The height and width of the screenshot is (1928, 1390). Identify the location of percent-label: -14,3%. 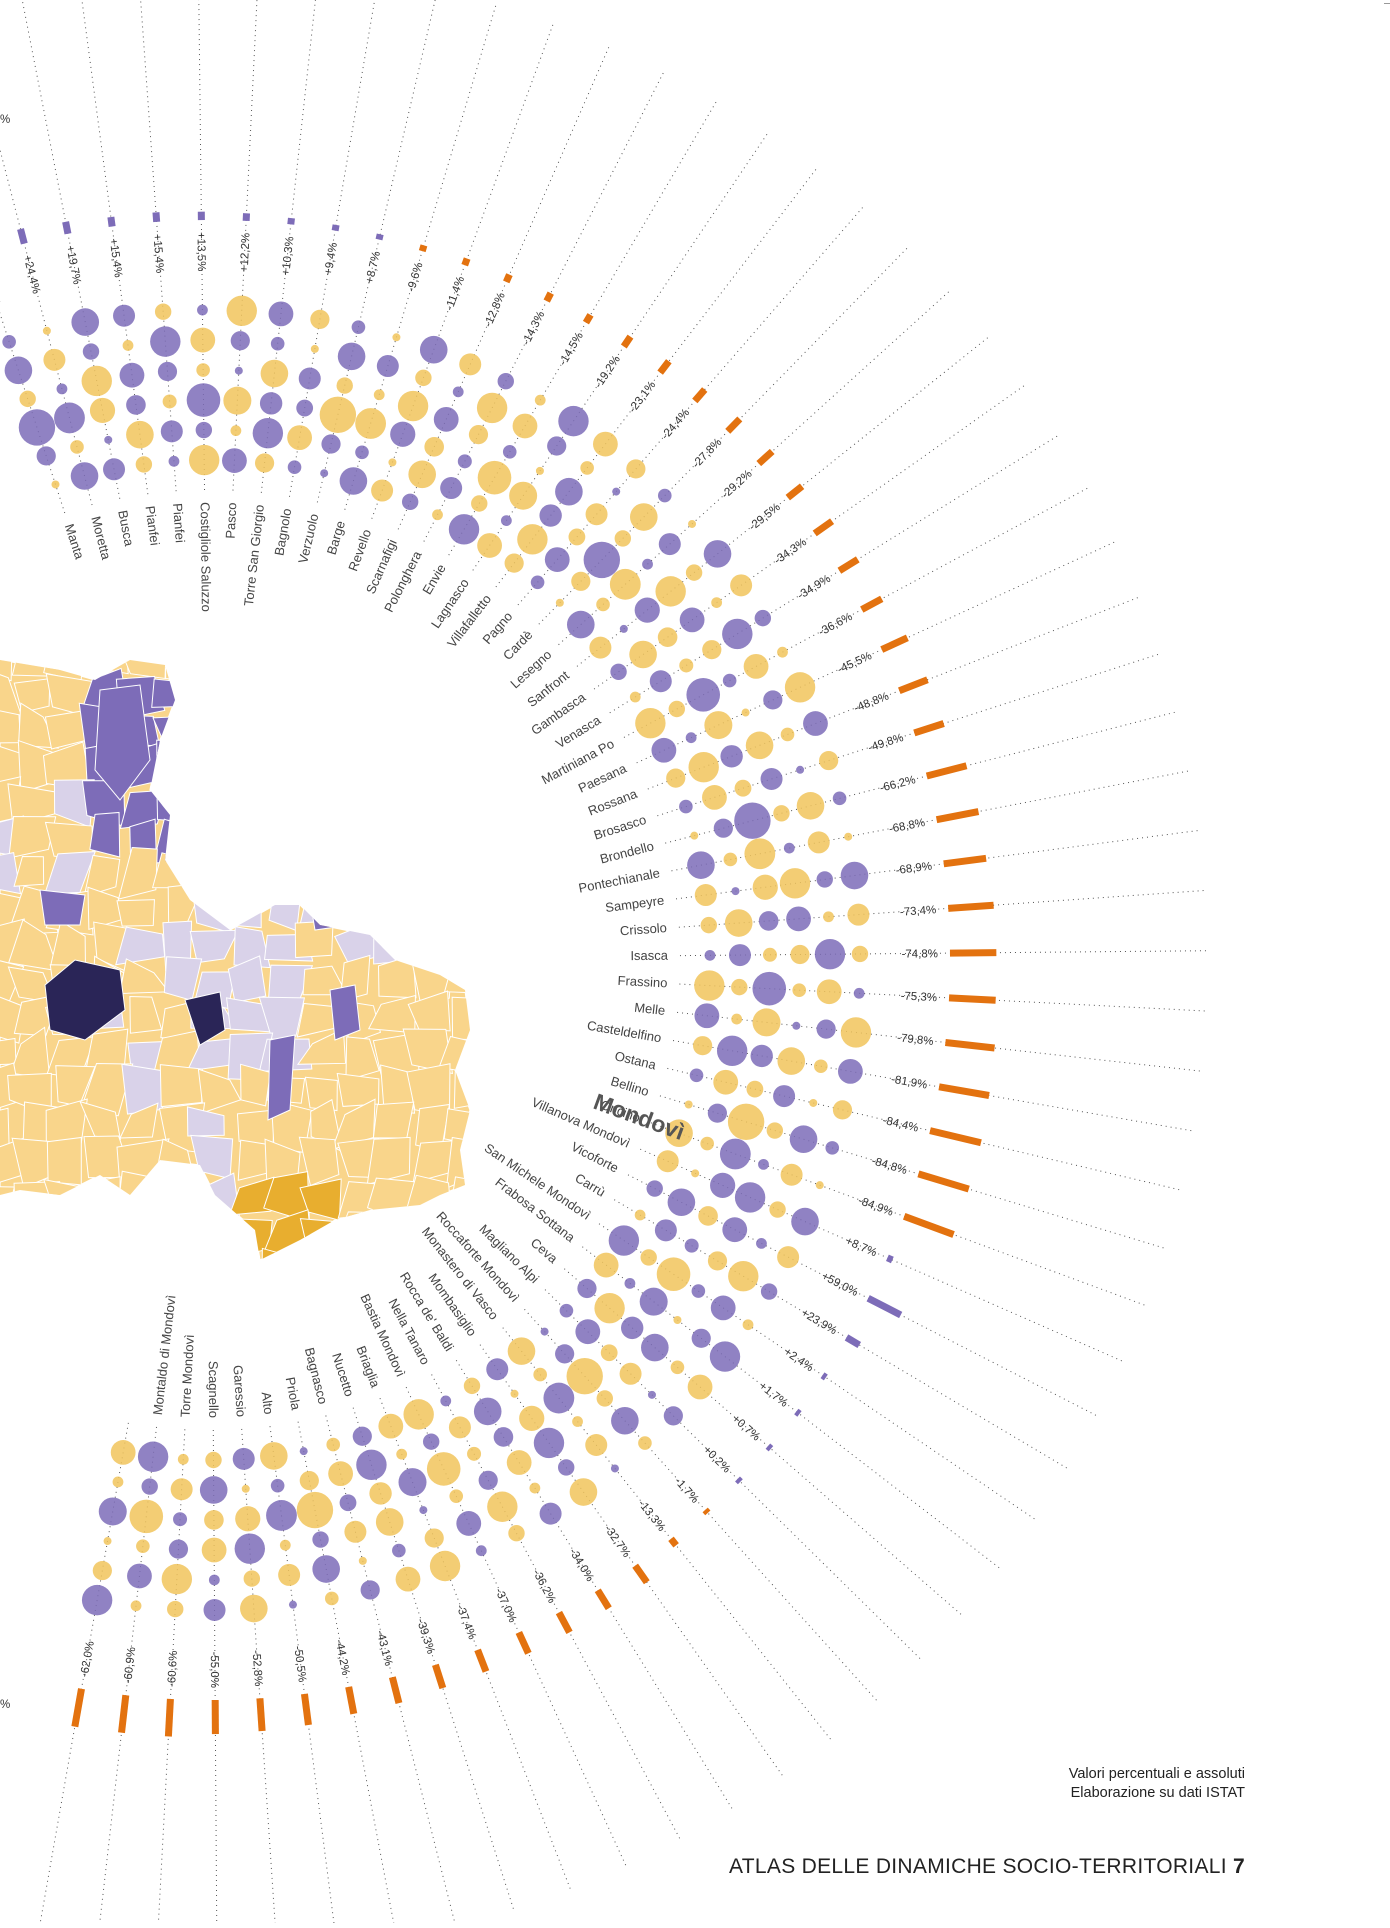
(533, 328).